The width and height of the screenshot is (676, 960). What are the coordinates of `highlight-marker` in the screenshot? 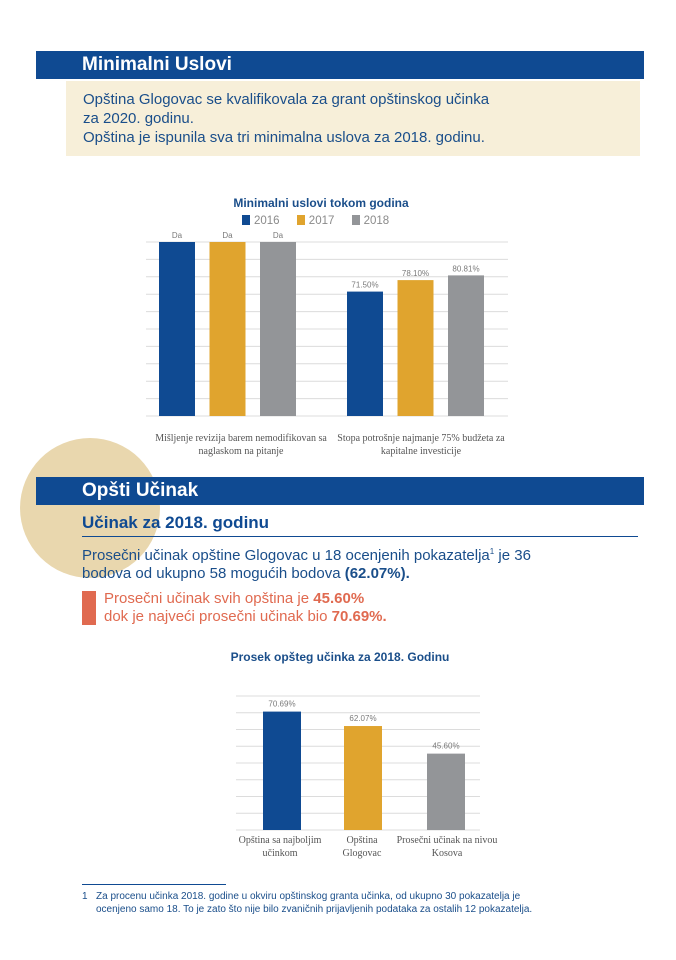 It's located at (89, 608).